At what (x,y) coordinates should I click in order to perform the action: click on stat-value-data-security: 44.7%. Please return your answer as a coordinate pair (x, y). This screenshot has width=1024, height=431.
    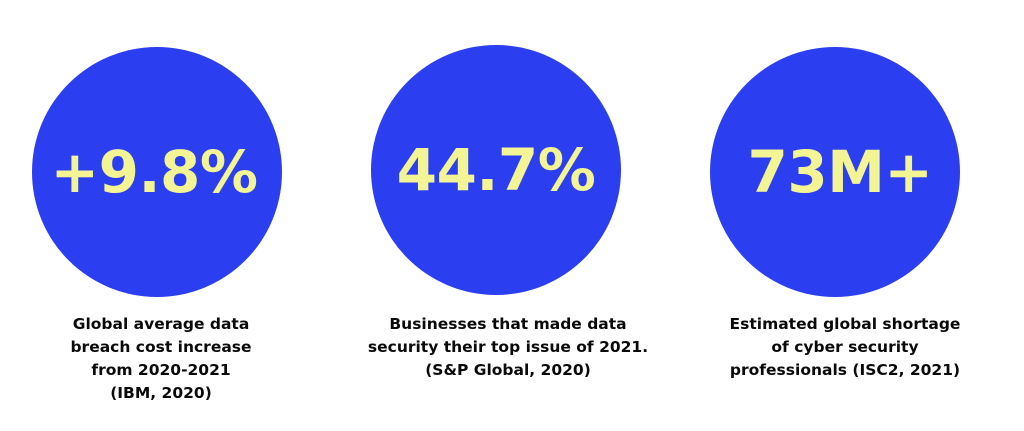
    Looking at the image, I should click on (496, 170).